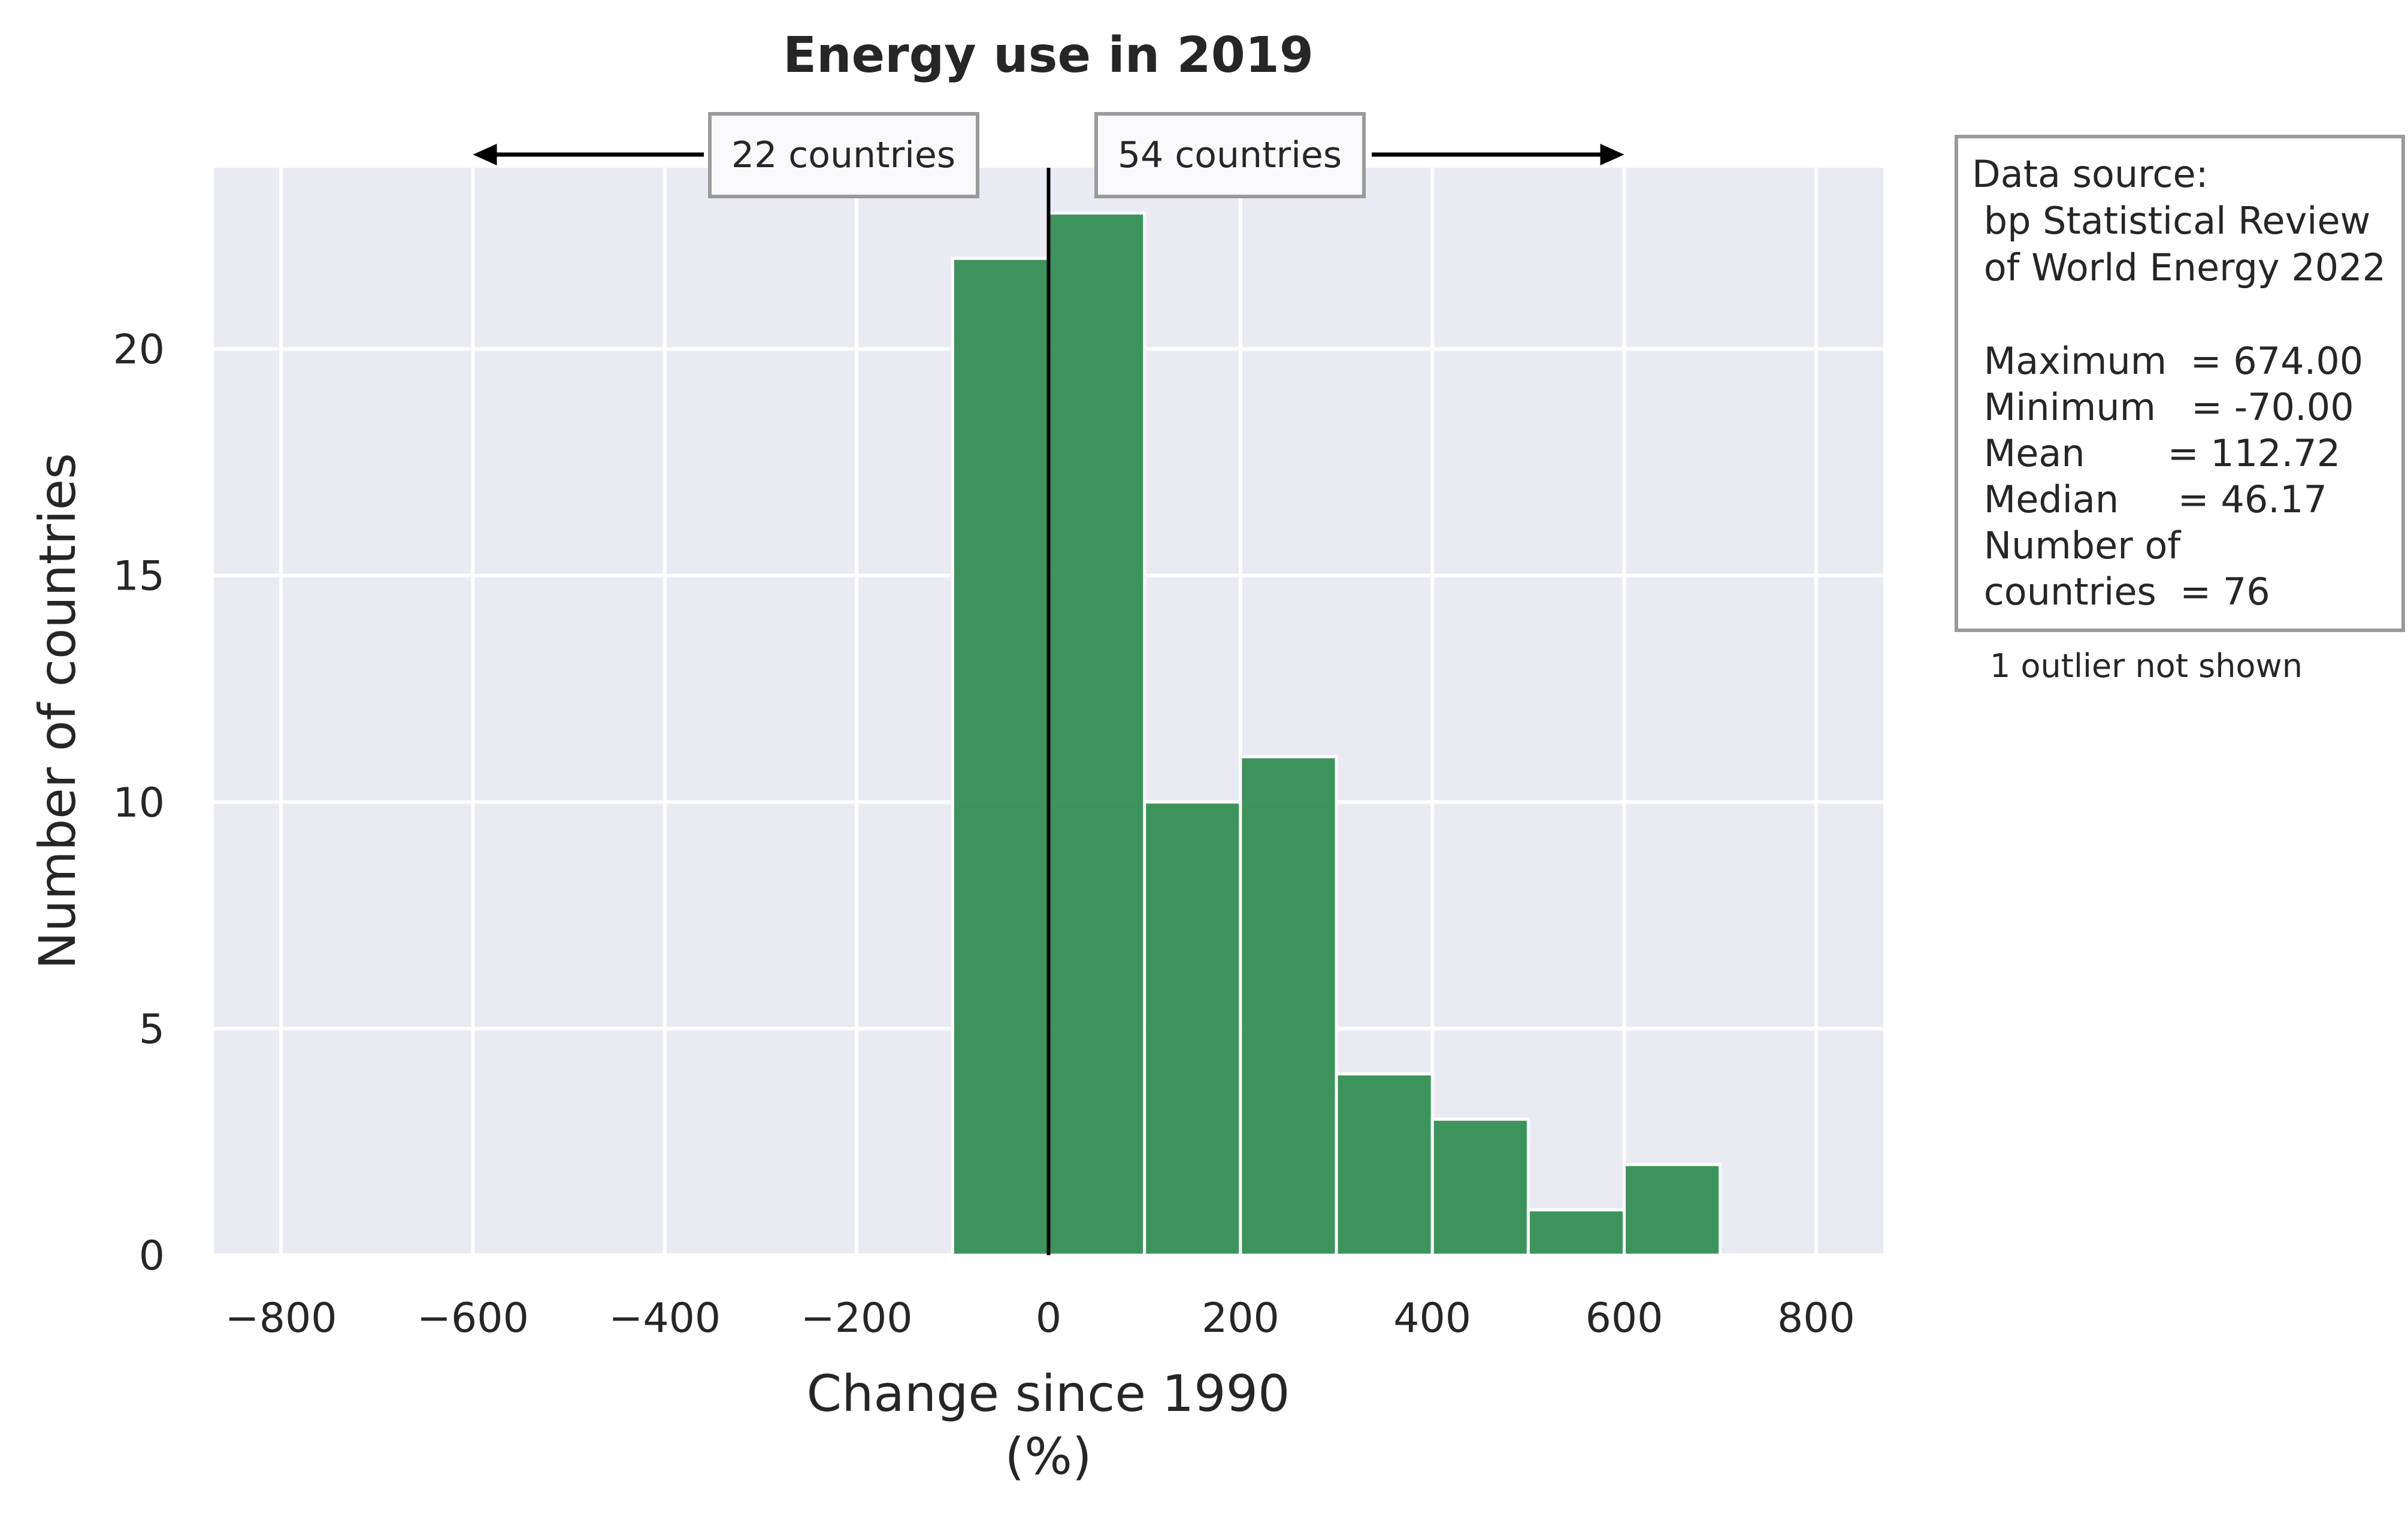 The width and height of the screenshot is (2408, 1514). Describe the element at coordinates (1049, 1318) in the screenshot. I see `x-tick-label: 0` at that location.